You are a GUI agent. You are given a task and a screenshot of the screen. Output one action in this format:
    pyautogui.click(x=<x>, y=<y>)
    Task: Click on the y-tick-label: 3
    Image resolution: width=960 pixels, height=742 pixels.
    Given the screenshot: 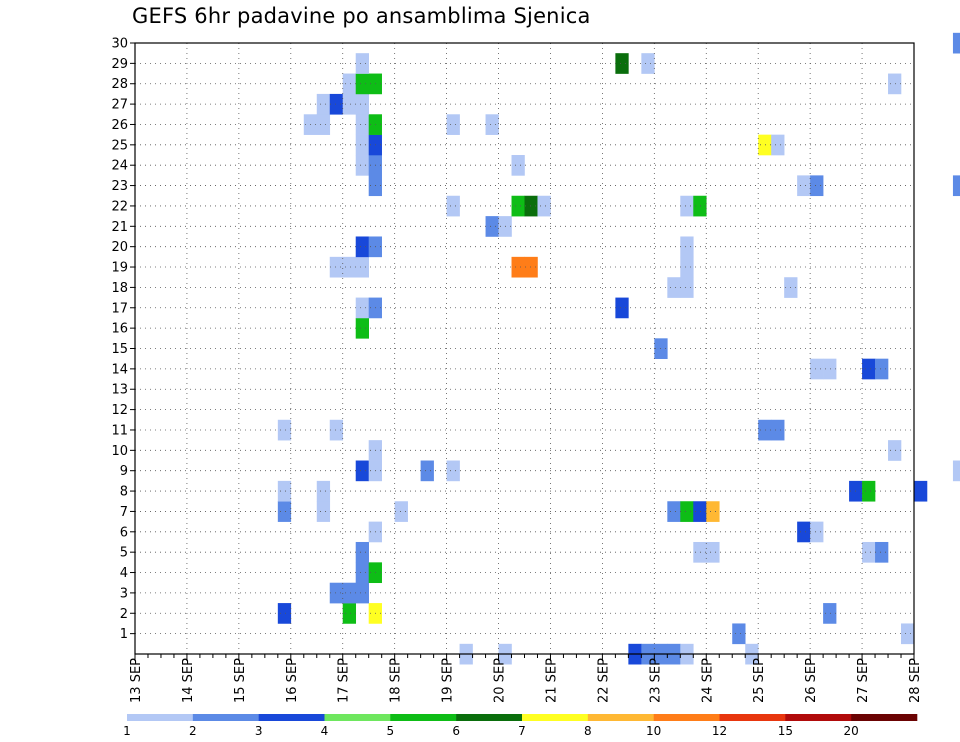 What is the action you would take?
    pyautogui.click(x=124, y=593)
    